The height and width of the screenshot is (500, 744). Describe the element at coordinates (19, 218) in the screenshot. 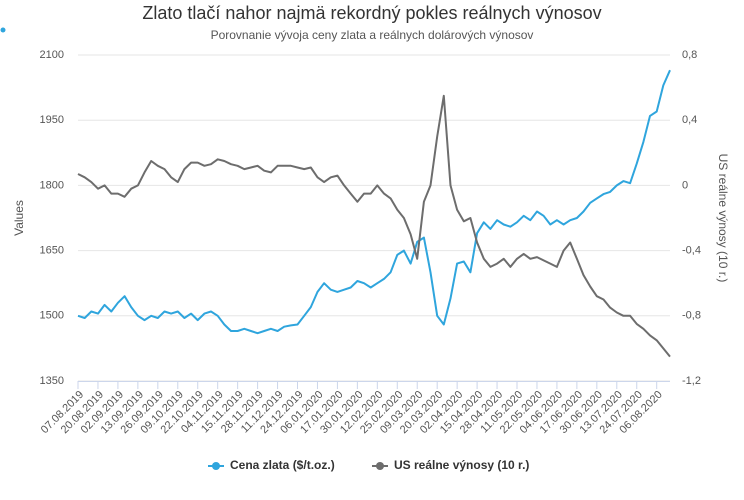

I see `y-axis-title: Values` at that location.